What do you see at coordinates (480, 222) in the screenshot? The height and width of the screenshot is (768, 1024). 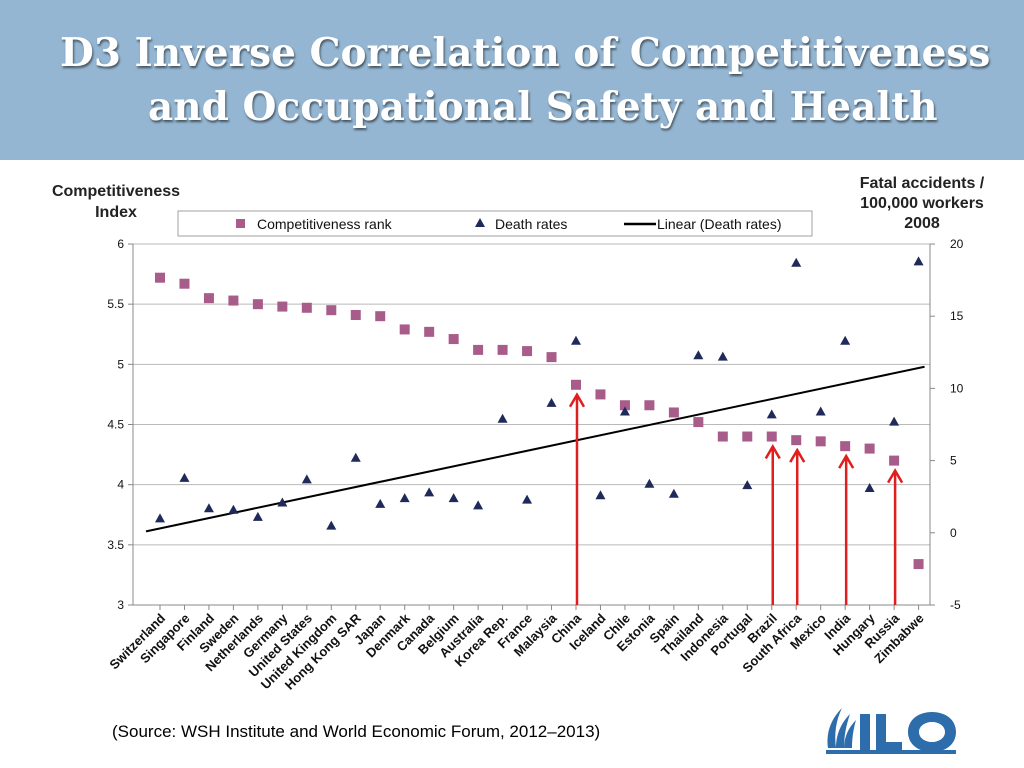 I see `legend-triangle-marker` at bounding box center [480, 222].